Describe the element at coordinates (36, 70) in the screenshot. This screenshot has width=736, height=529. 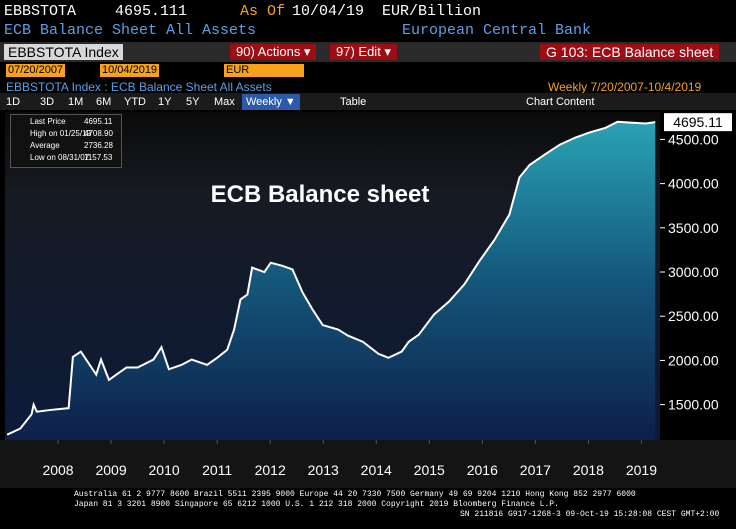
I see `start-date: 07/20/2007` at that location.